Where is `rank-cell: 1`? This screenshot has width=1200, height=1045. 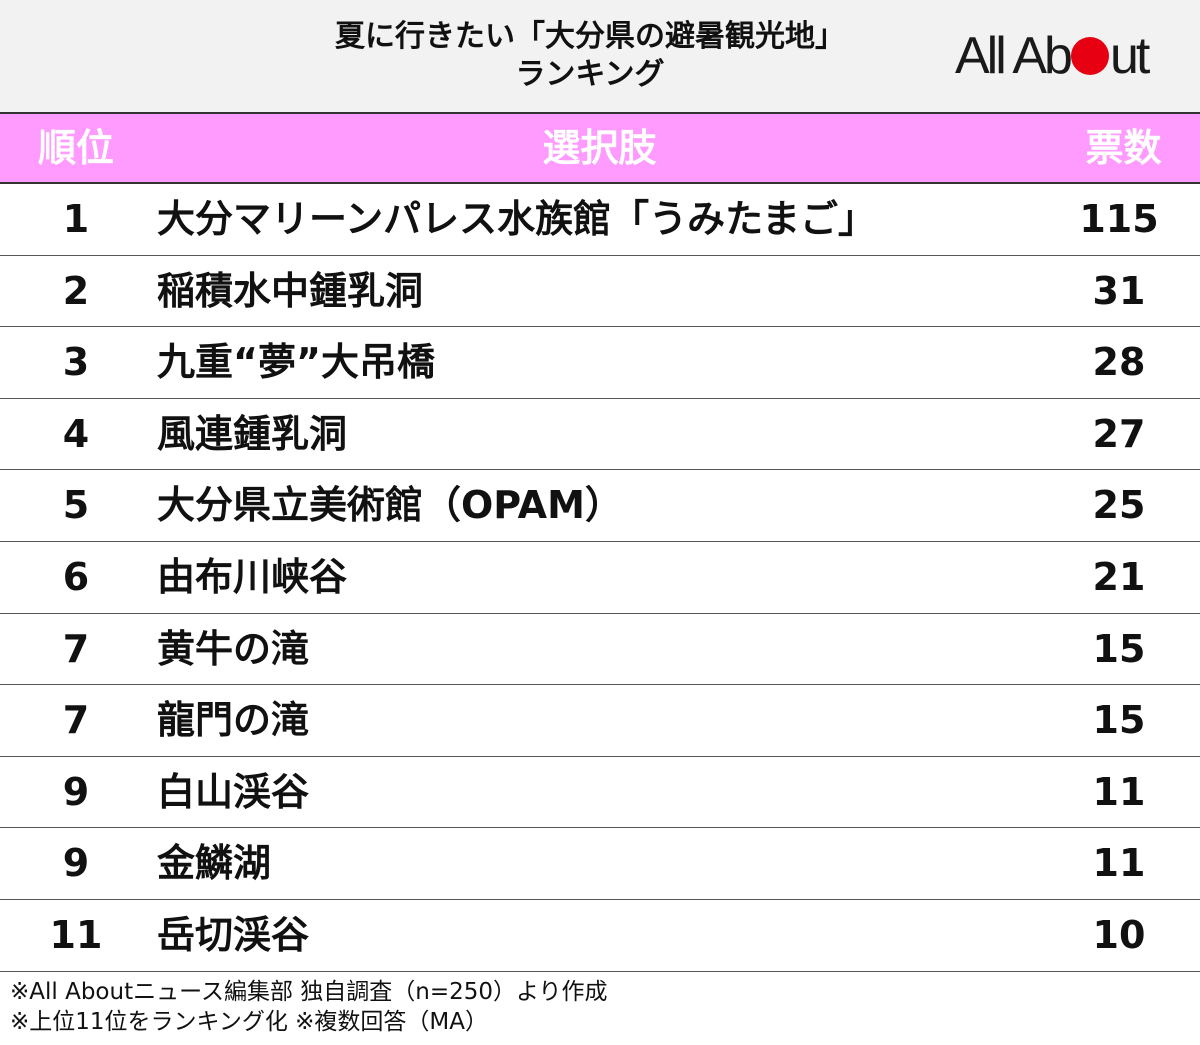
rank-cell: 1 is located at coordinates (76, 219).